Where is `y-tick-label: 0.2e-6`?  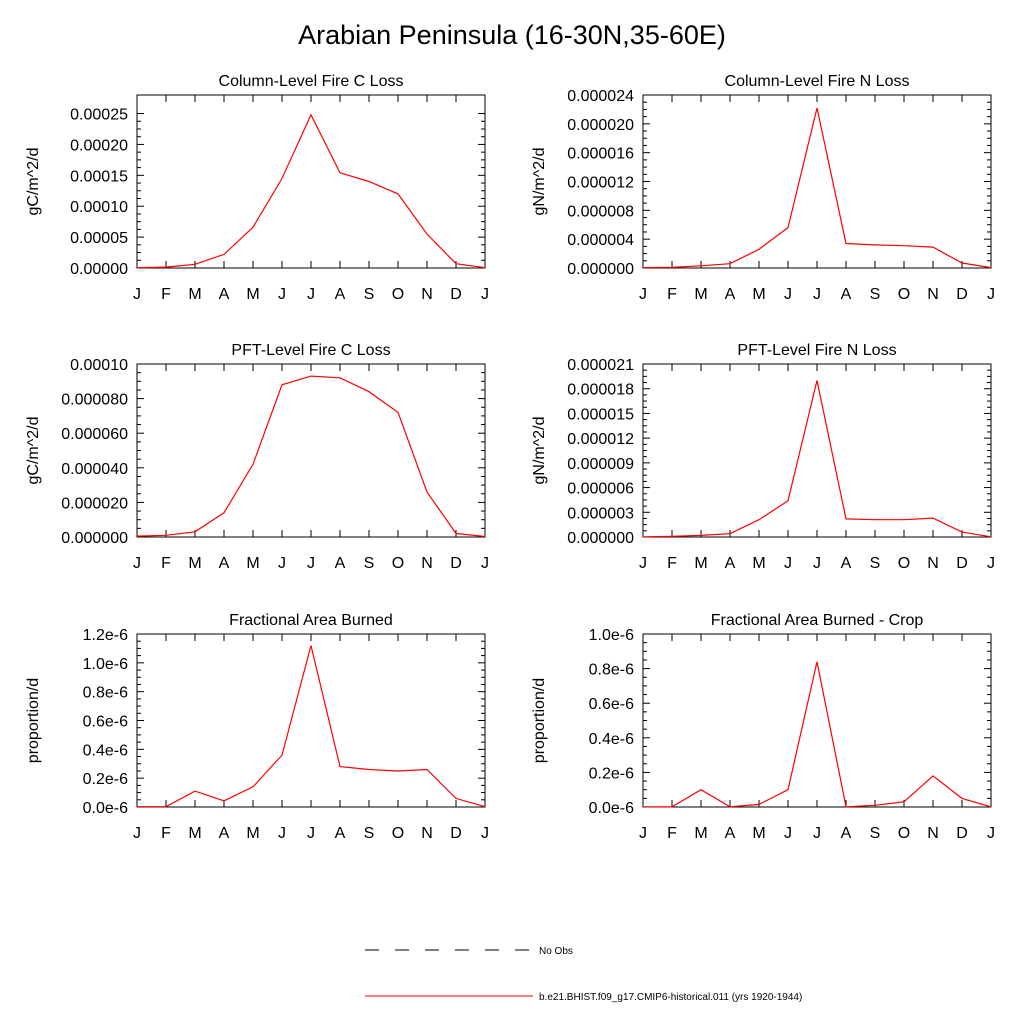
y-tick-label: 0.2e-6 is located at coordinates (611, 773).